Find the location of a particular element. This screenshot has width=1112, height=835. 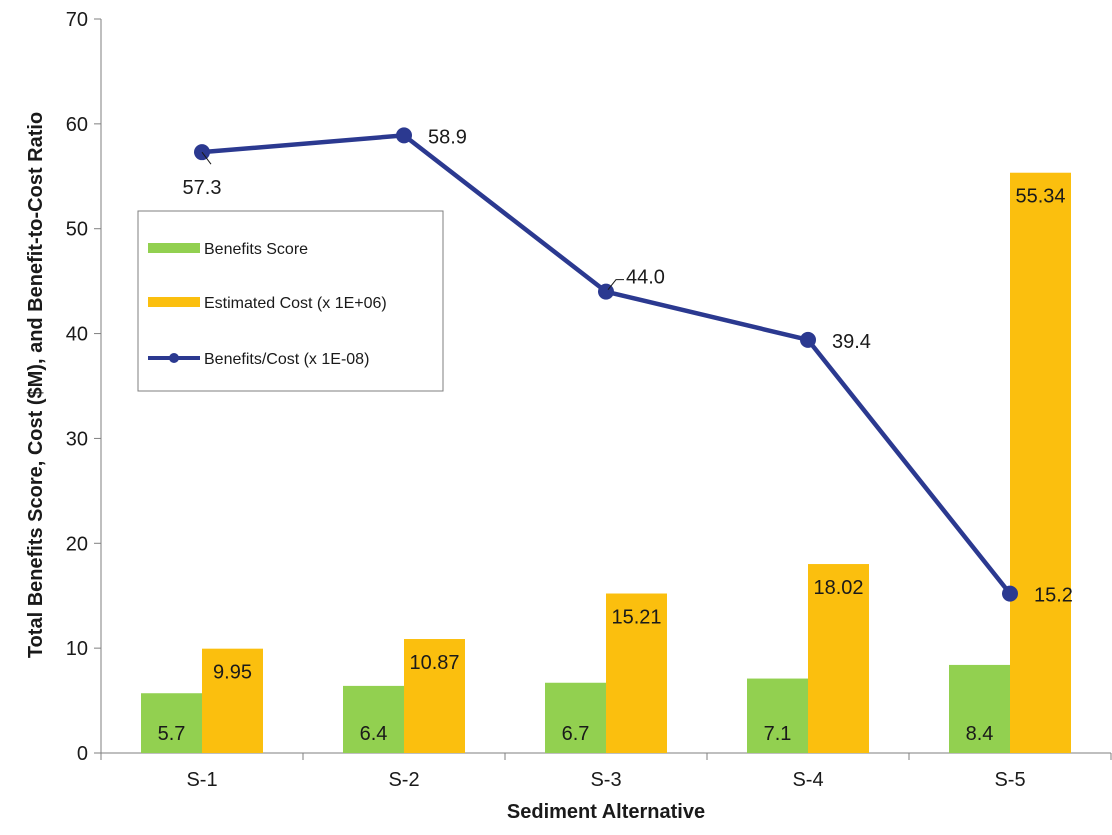

y-tick-label: 20 is located at coordinates (77, 544).